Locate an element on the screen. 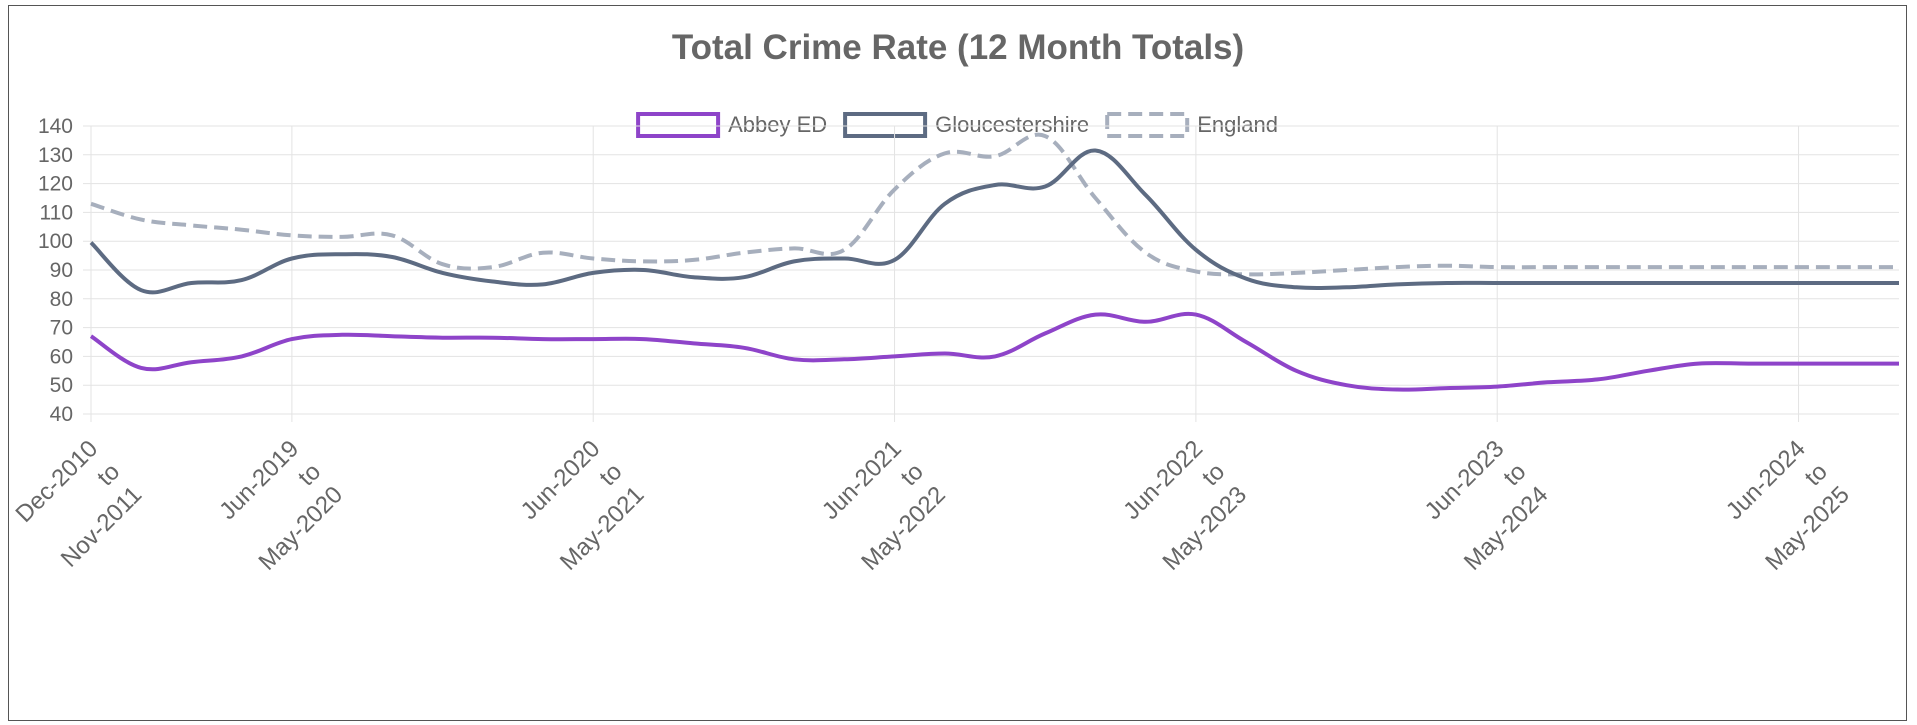 The image size is (1917, 725). x-tick-label: May-2025 is located at coordinates (1807, 528).